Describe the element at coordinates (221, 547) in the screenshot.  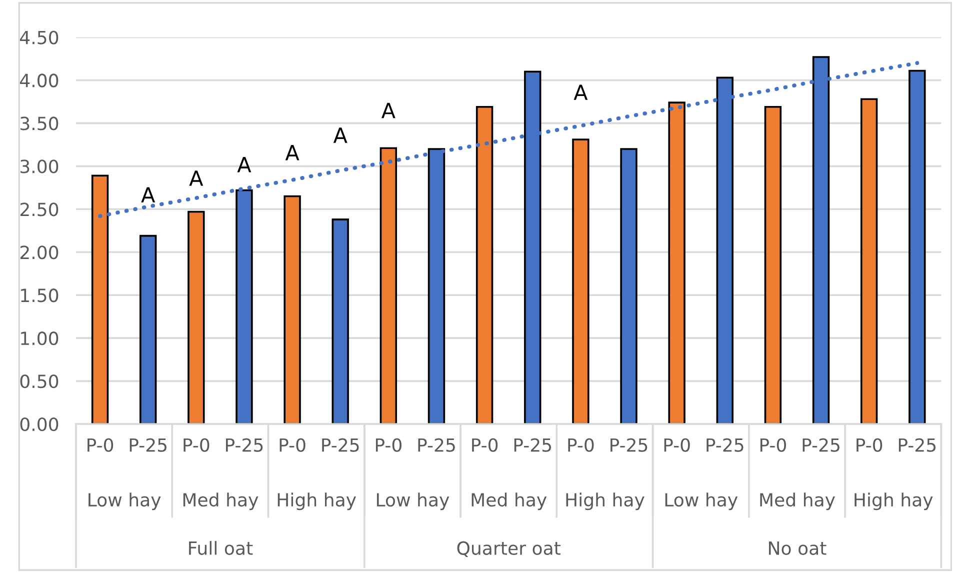
I see `text: Full oat` at that location.